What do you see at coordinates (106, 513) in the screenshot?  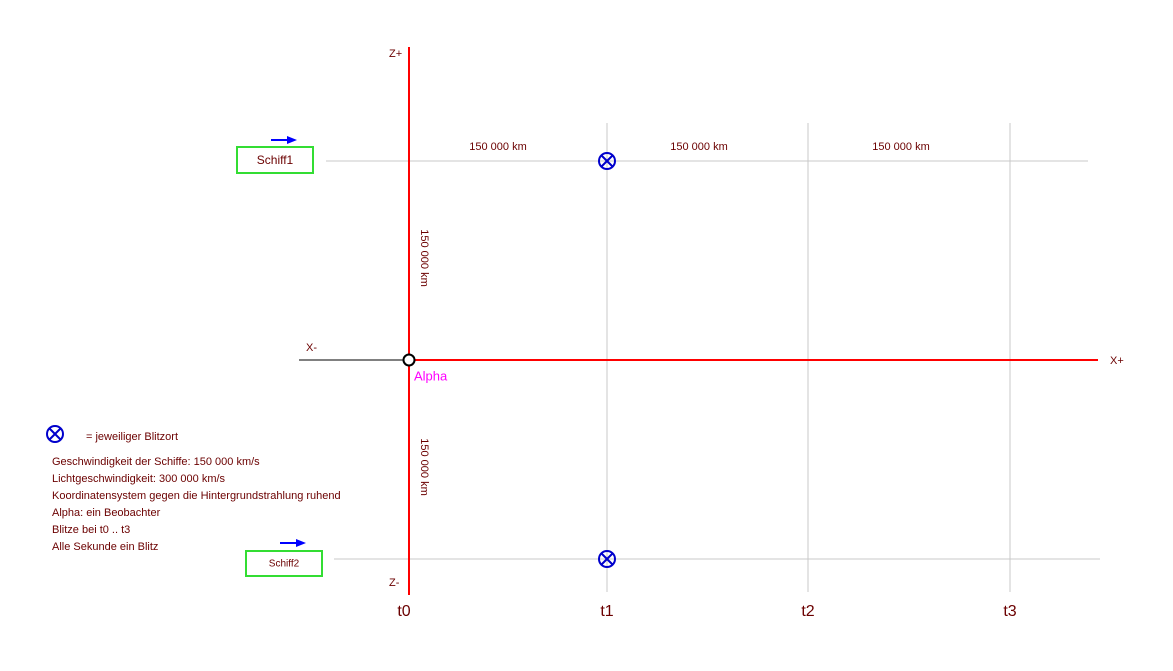 I see `note-line: Alpha: ein Beobachter` at bounding box center [106, 513].